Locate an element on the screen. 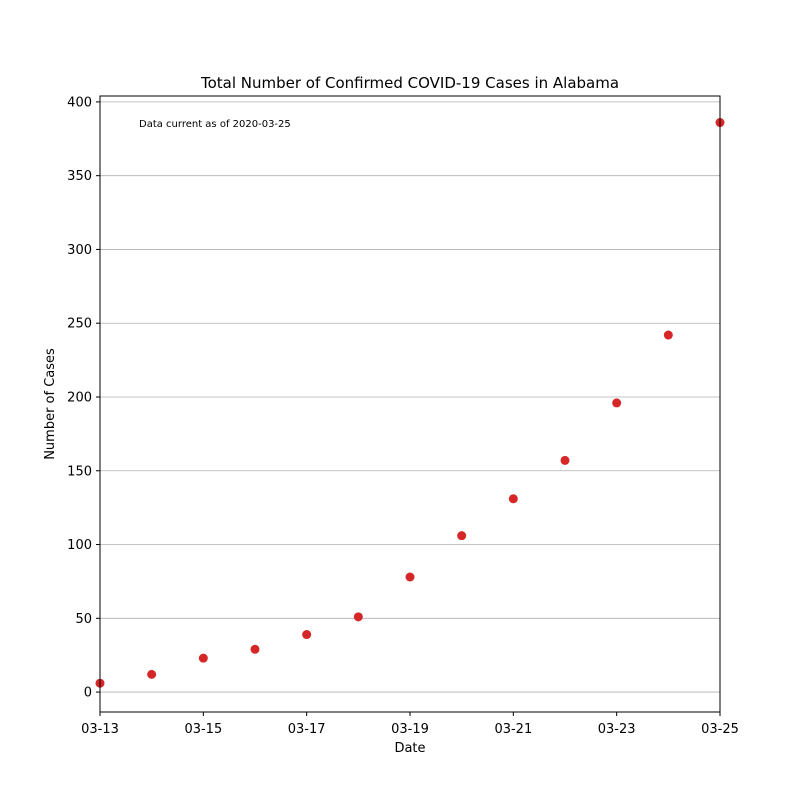  x-tick-label: 03-23 is located at coordinates (617, 729).